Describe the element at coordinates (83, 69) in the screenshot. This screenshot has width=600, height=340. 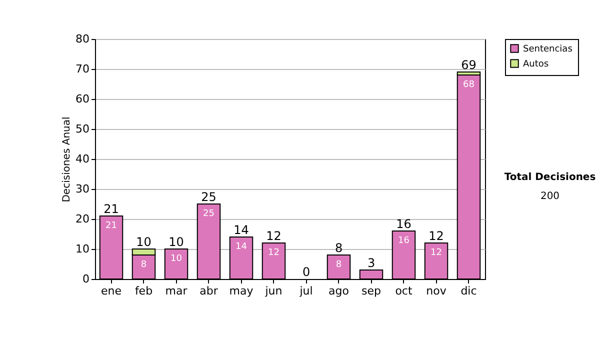
I see `y-tick-label: 70` at that location.